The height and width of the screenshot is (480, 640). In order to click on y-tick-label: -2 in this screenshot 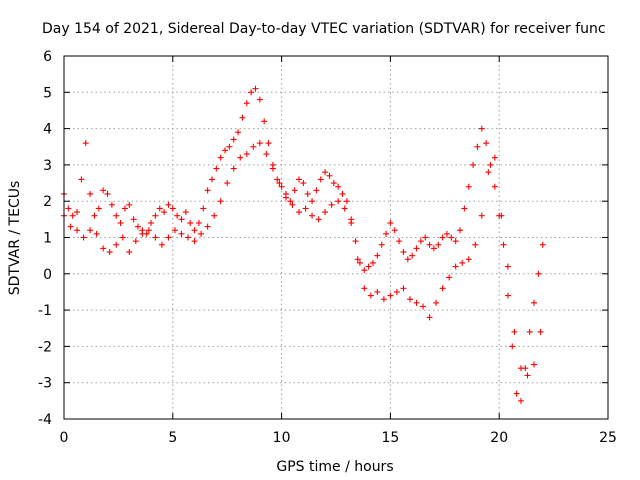, I will do `click(45, 347)`.